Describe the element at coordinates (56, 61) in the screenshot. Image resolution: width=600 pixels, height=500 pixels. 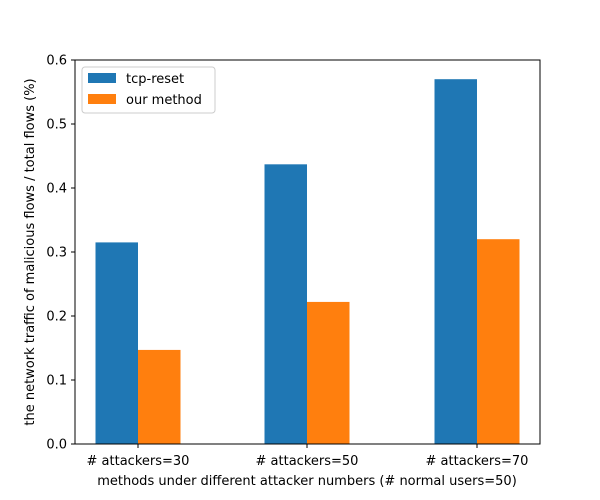
I see `y-tick-label: 0.6` at that location.